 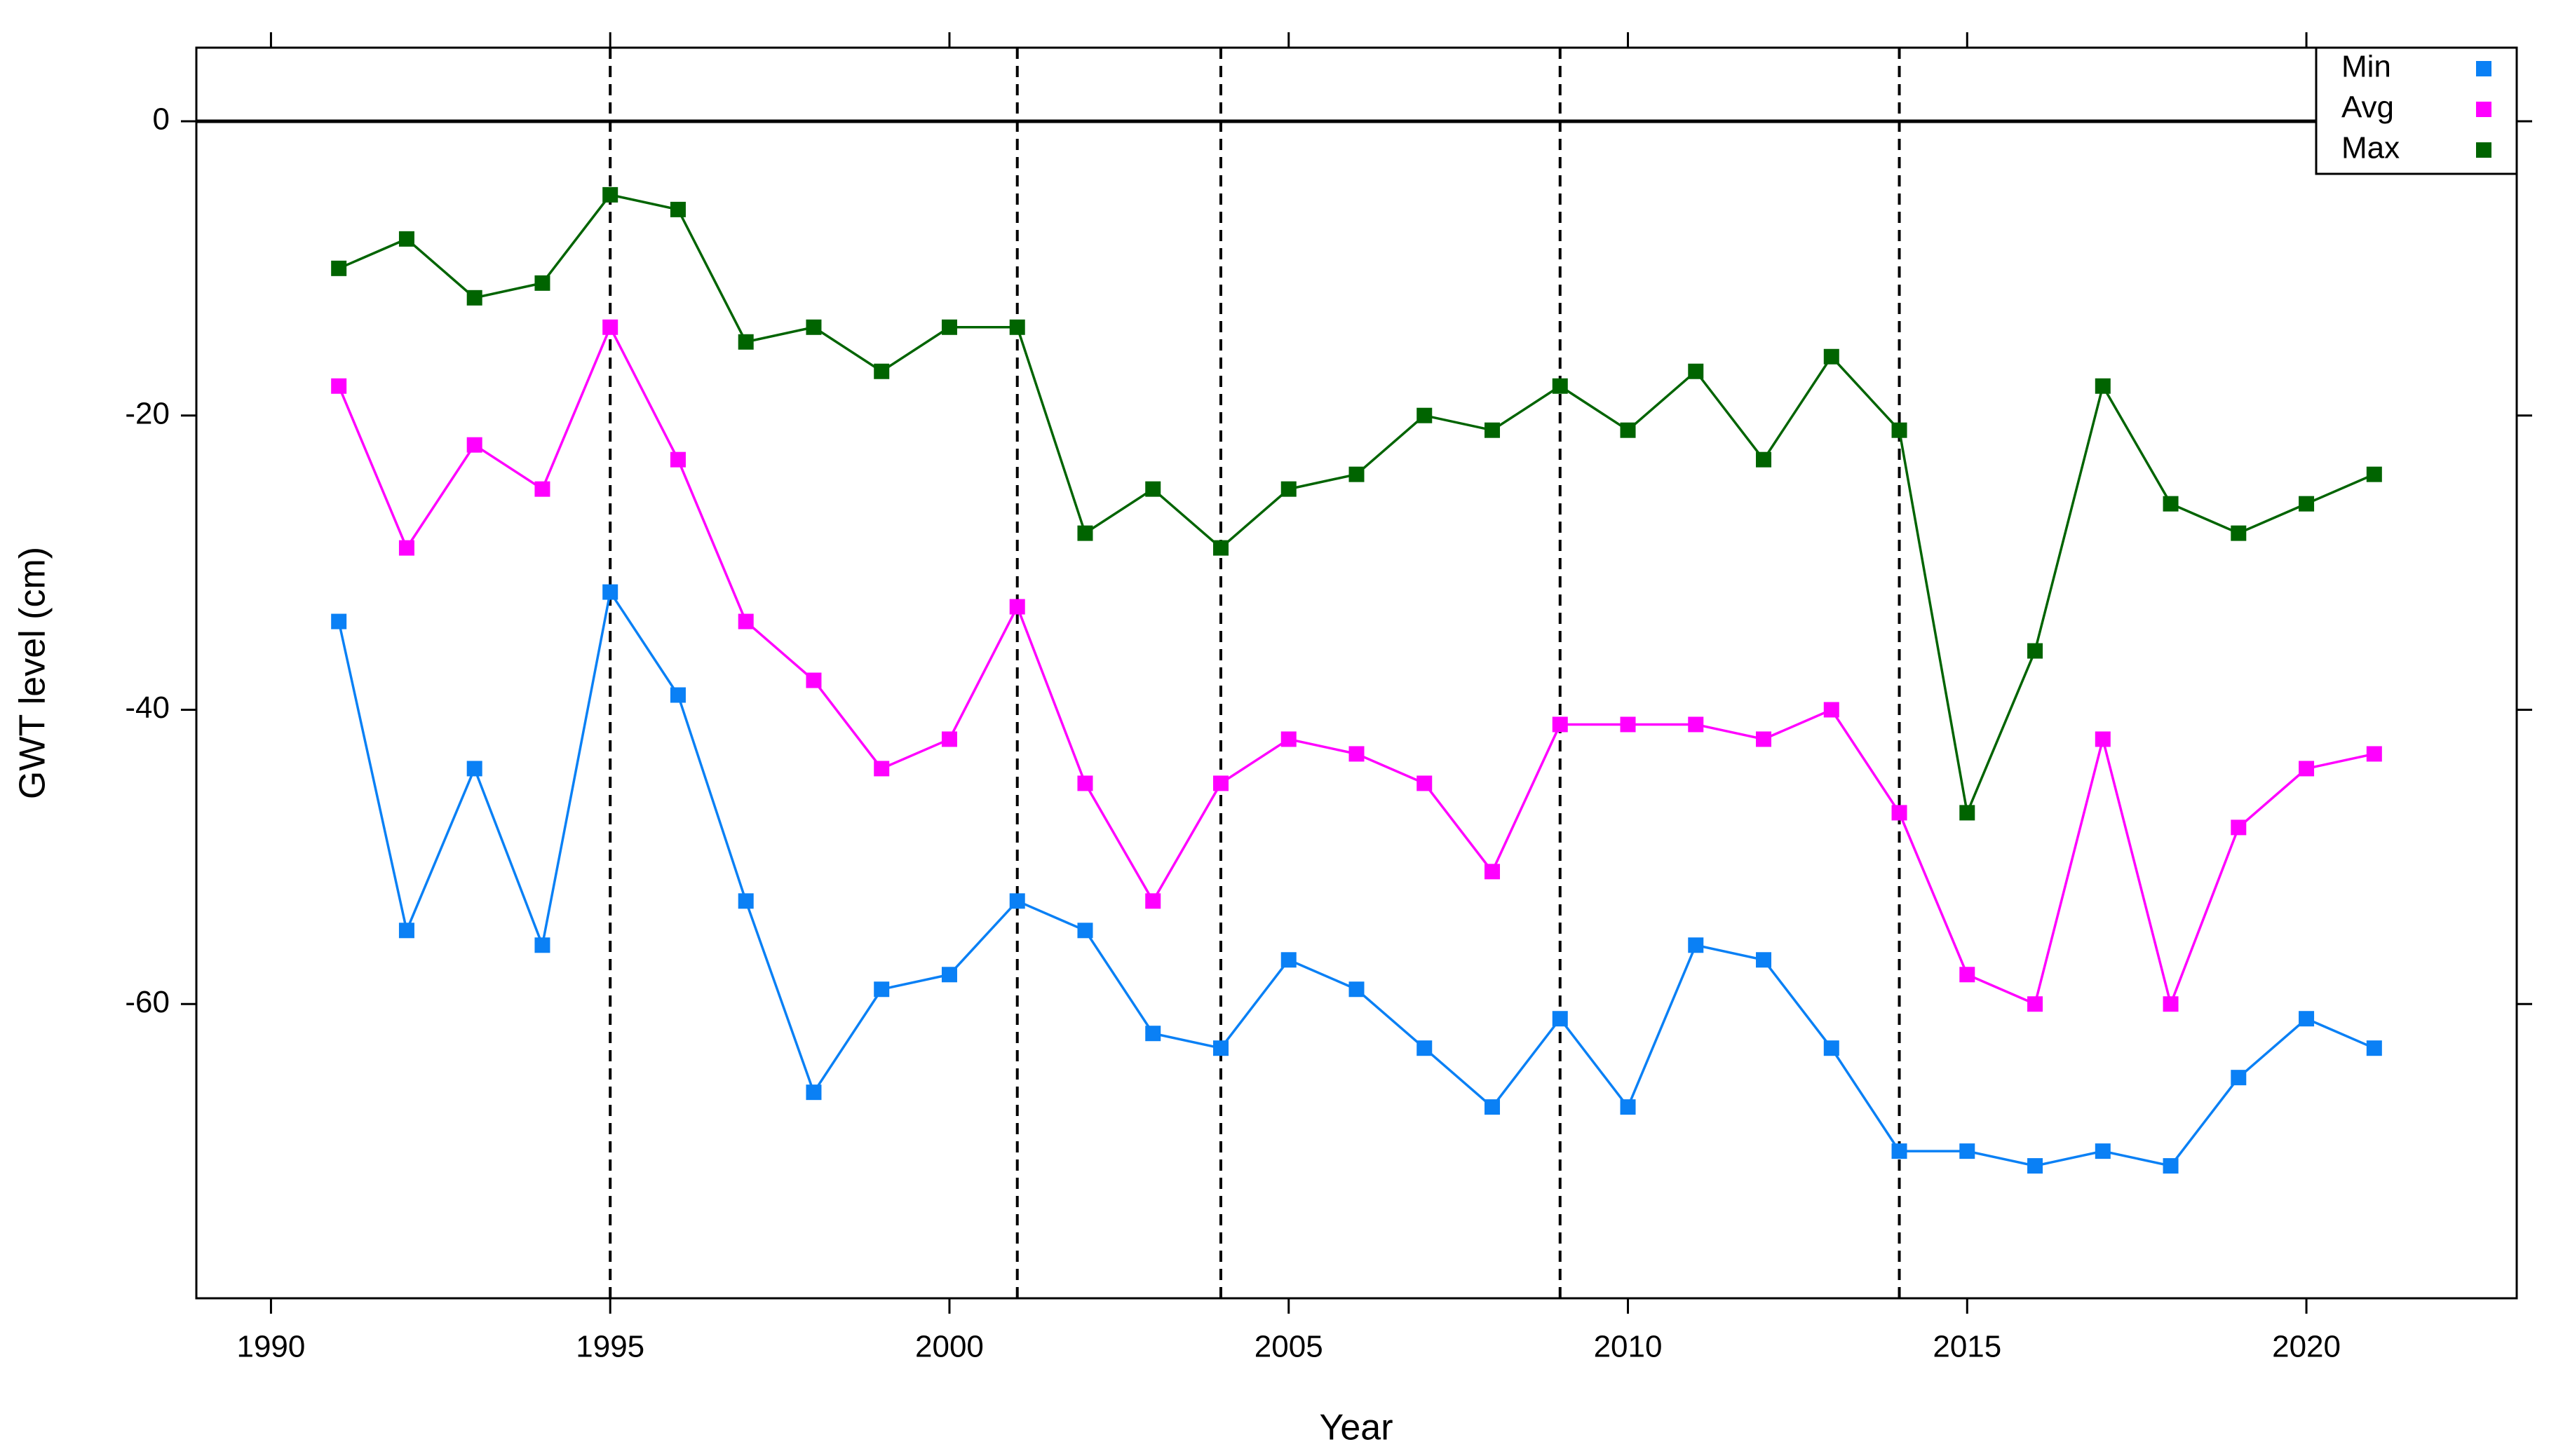 What do you see at coordinates (2367, 107) in the screenshot?
I see `legend-label: Avg` at bounding box center [2367, 107].